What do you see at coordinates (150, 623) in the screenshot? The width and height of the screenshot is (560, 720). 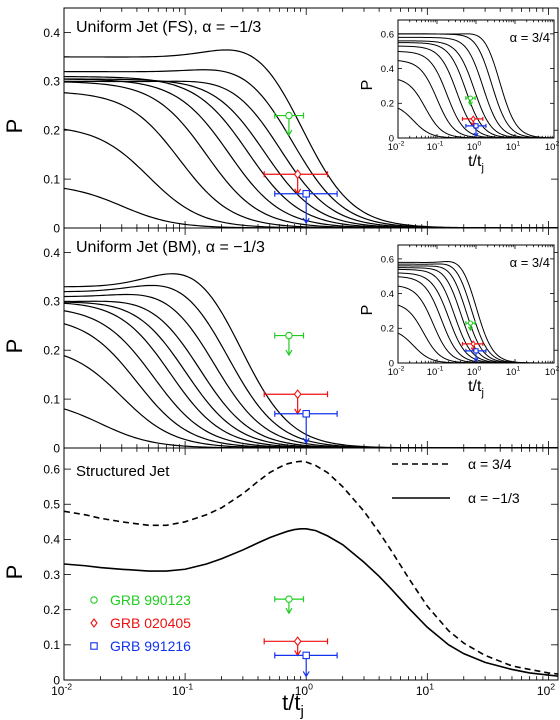 I see `legend-grb-label: GRB 020405` at bounding box center [150, 623].